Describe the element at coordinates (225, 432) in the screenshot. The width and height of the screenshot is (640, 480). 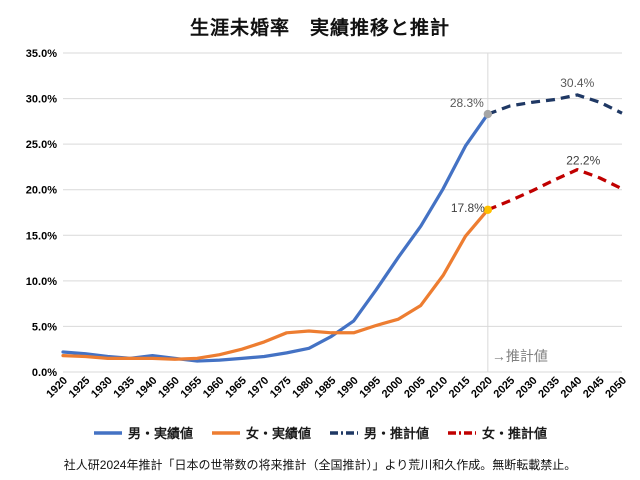
I see `legend-swatch-female-actual` at that location.